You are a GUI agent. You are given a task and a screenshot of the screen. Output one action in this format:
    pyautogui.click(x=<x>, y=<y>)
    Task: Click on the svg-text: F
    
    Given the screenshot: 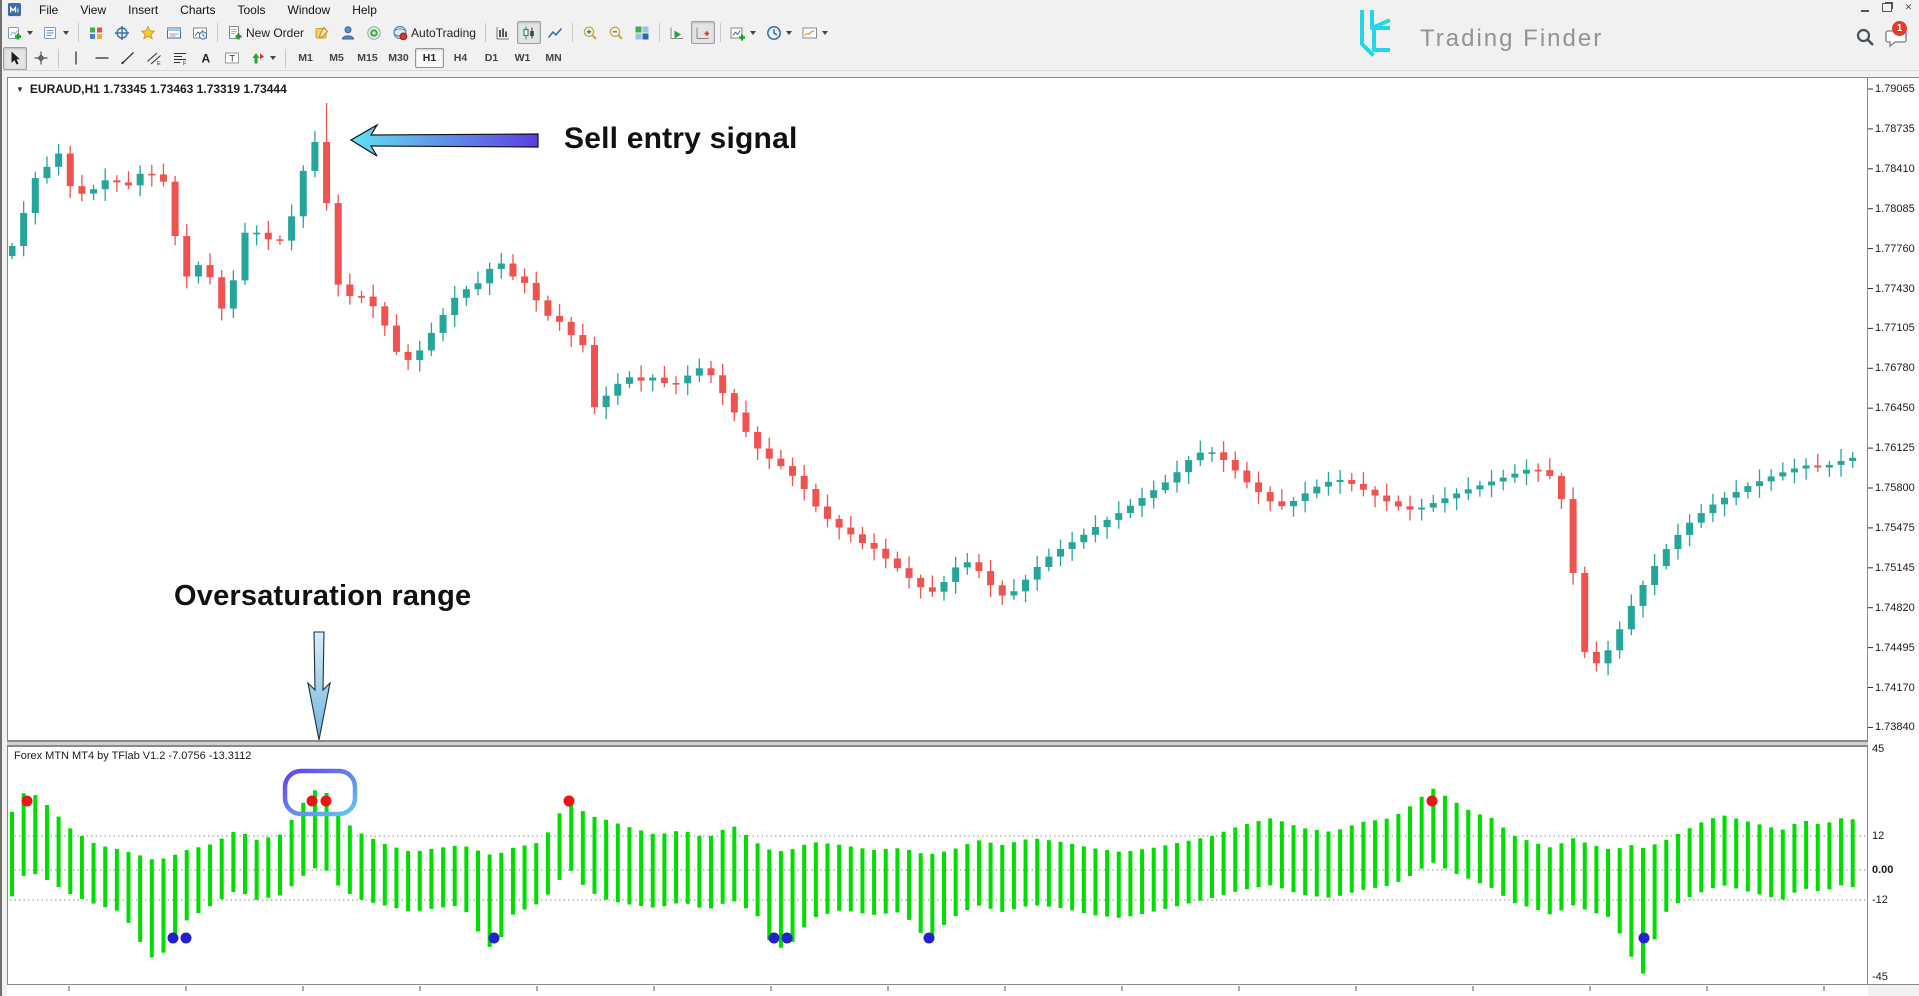 What is the action you would take?
    pyautogui.click(x=185, y=63)
    